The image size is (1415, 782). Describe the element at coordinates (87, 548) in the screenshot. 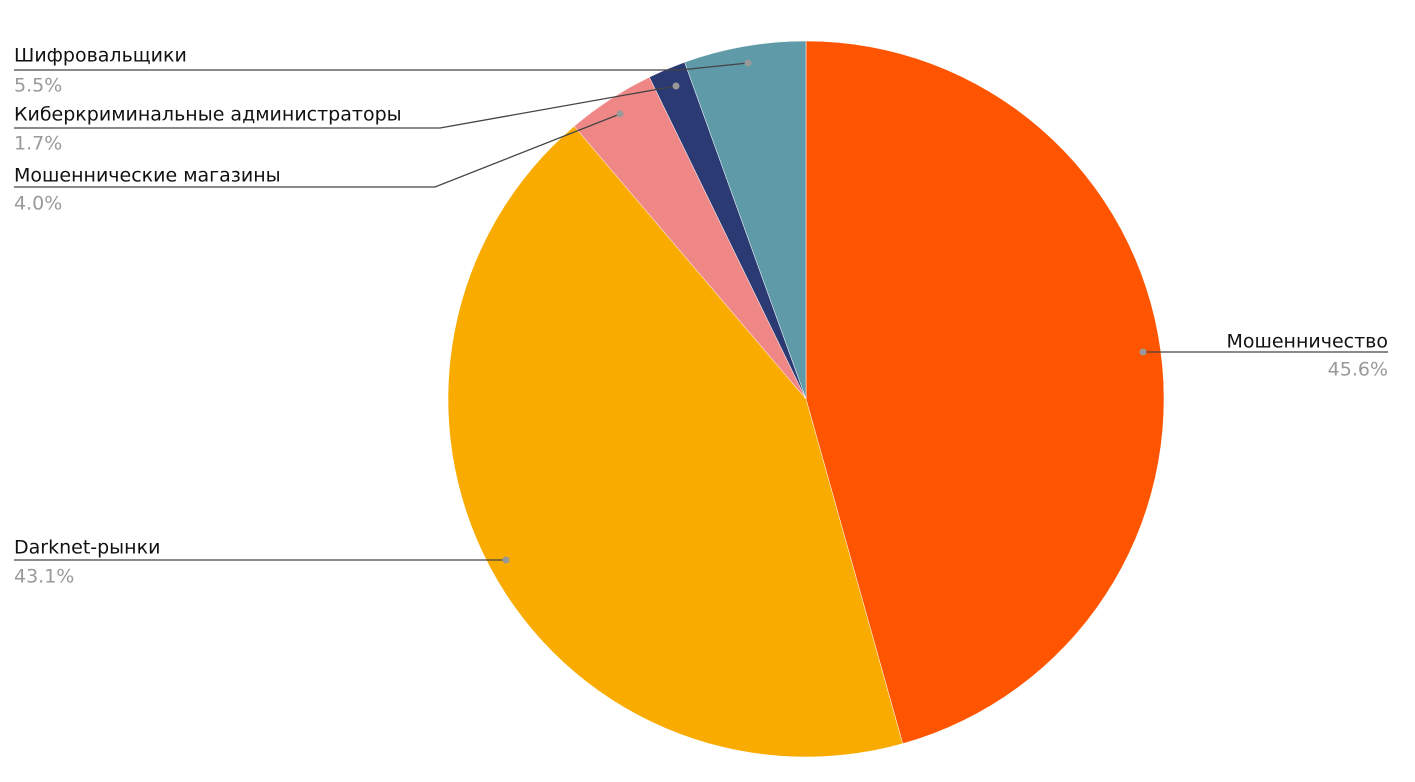

I see `slice-label: Darknet-рынки` at that location.